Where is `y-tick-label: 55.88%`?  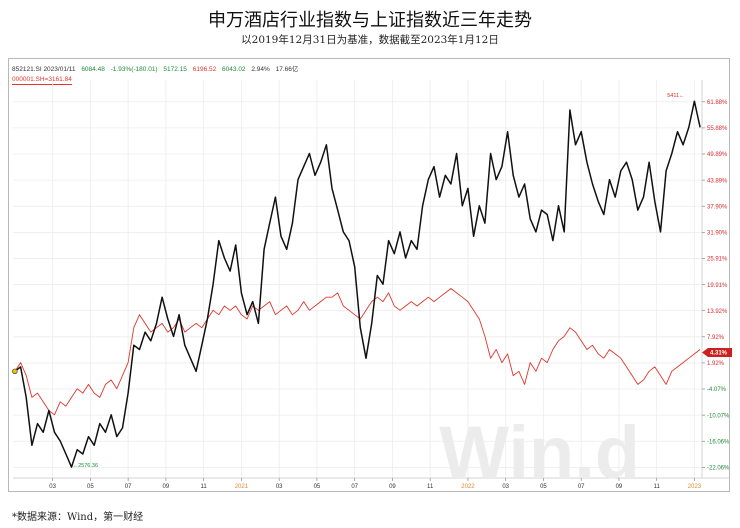
y-tick-label: 55.88% is located at coordinates (717, 129).